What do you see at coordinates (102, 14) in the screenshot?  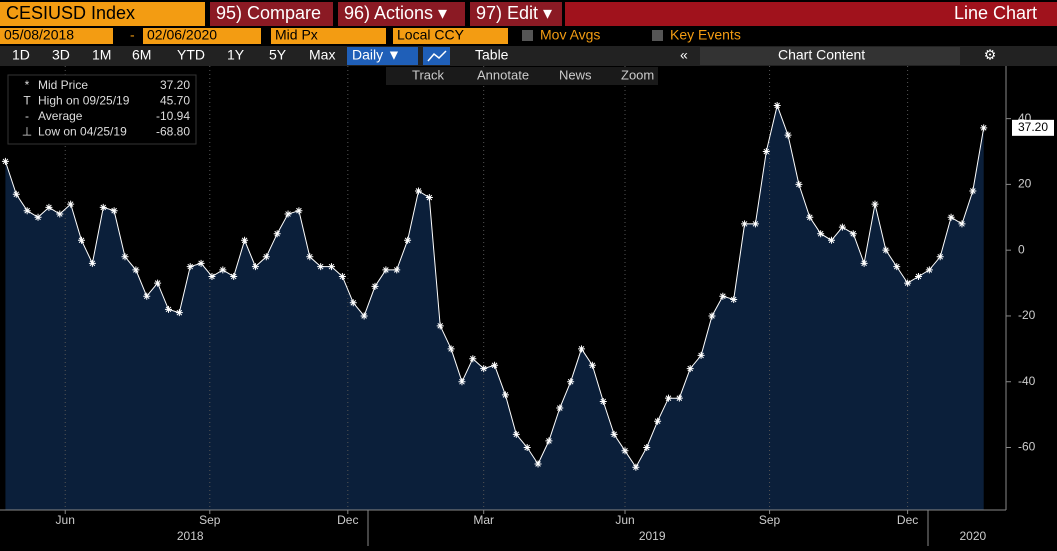 I see `ticker-box` at bounding box center [102, 14].